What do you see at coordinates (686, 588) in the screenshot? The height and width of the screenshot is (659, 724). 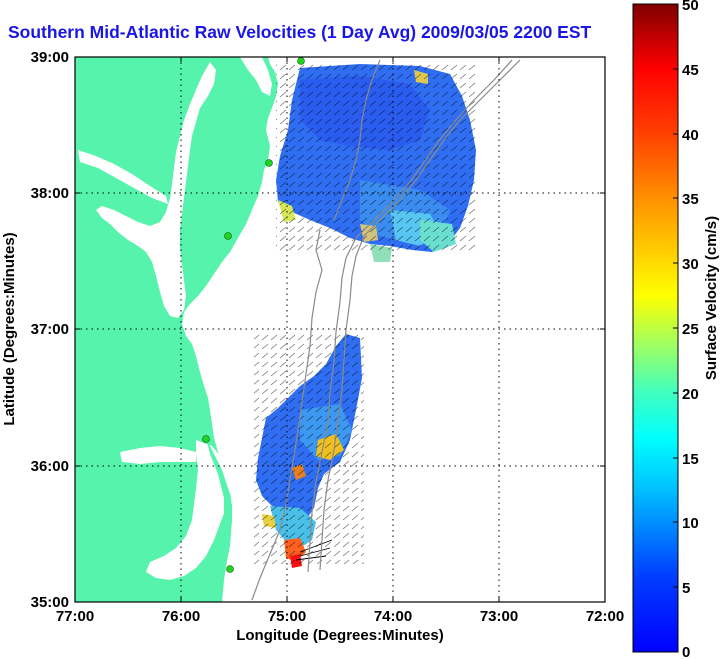 I see `colorbar-tick-label: 5` at bounding box center [686, 588].